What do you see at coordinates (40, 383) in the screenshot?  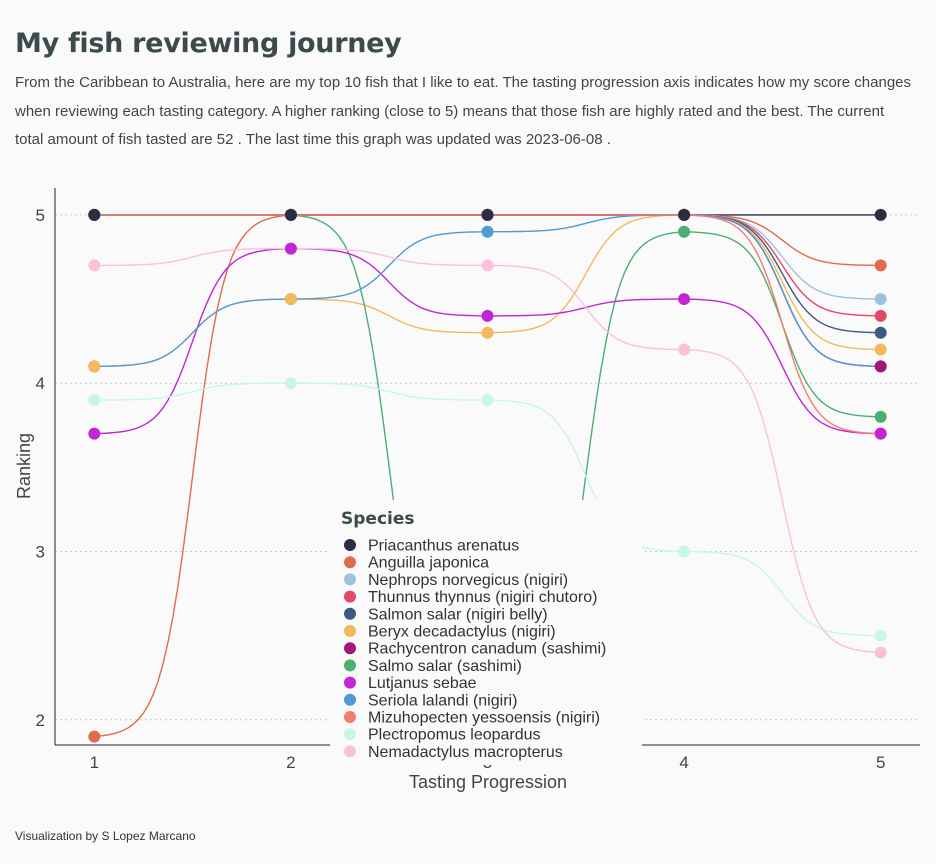 I see `y-tick-label: 4` at bounding box center [40, 383].